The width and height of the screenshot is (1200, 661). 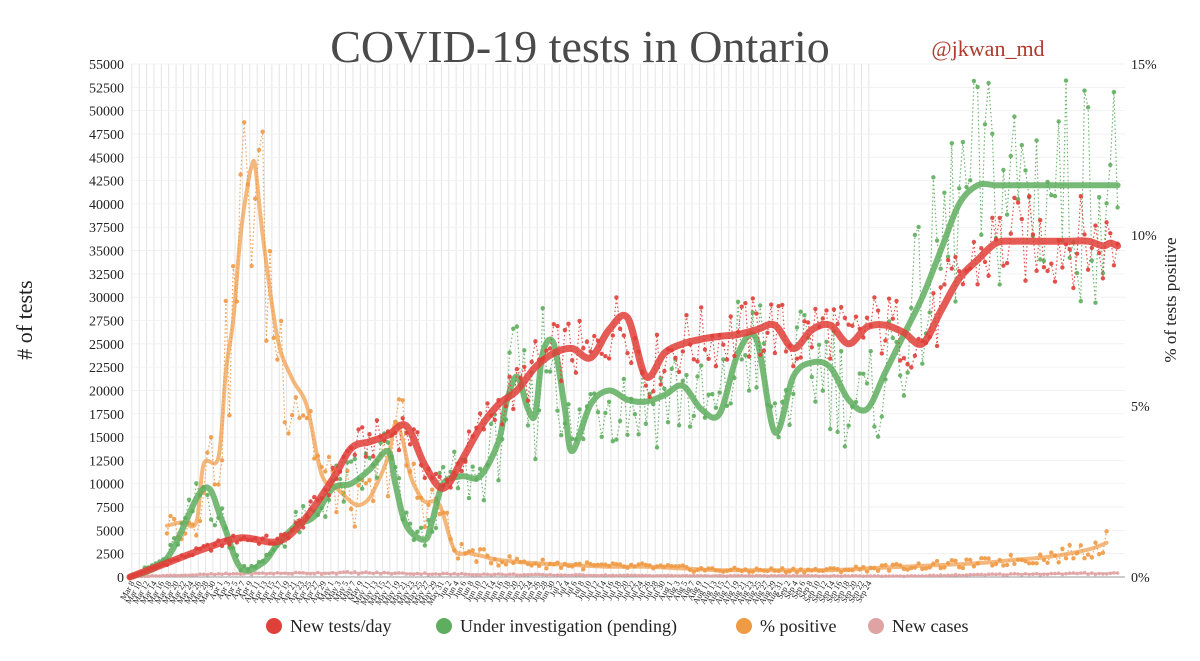 What do you see at coordinates (106, 345) in the screenshot?
I see `y-tick-label: 25000` at bounding box center [106, 345].